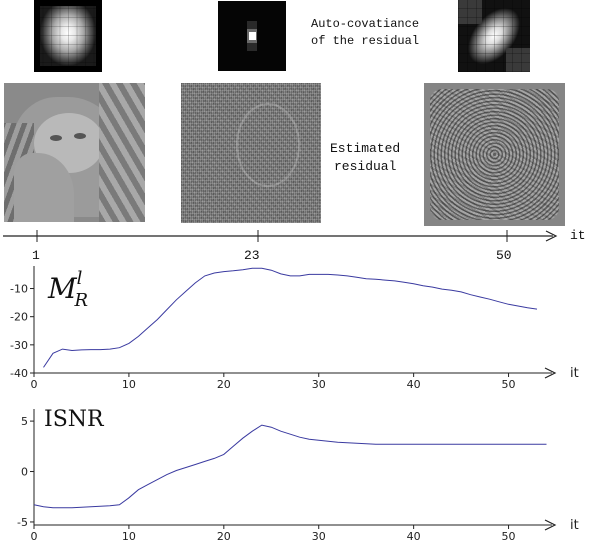  What do you see at coordinates (365, 166) in the screenshot?
I see `estimated-residual-caption-line2: residual` at bounding box center [365, 166].